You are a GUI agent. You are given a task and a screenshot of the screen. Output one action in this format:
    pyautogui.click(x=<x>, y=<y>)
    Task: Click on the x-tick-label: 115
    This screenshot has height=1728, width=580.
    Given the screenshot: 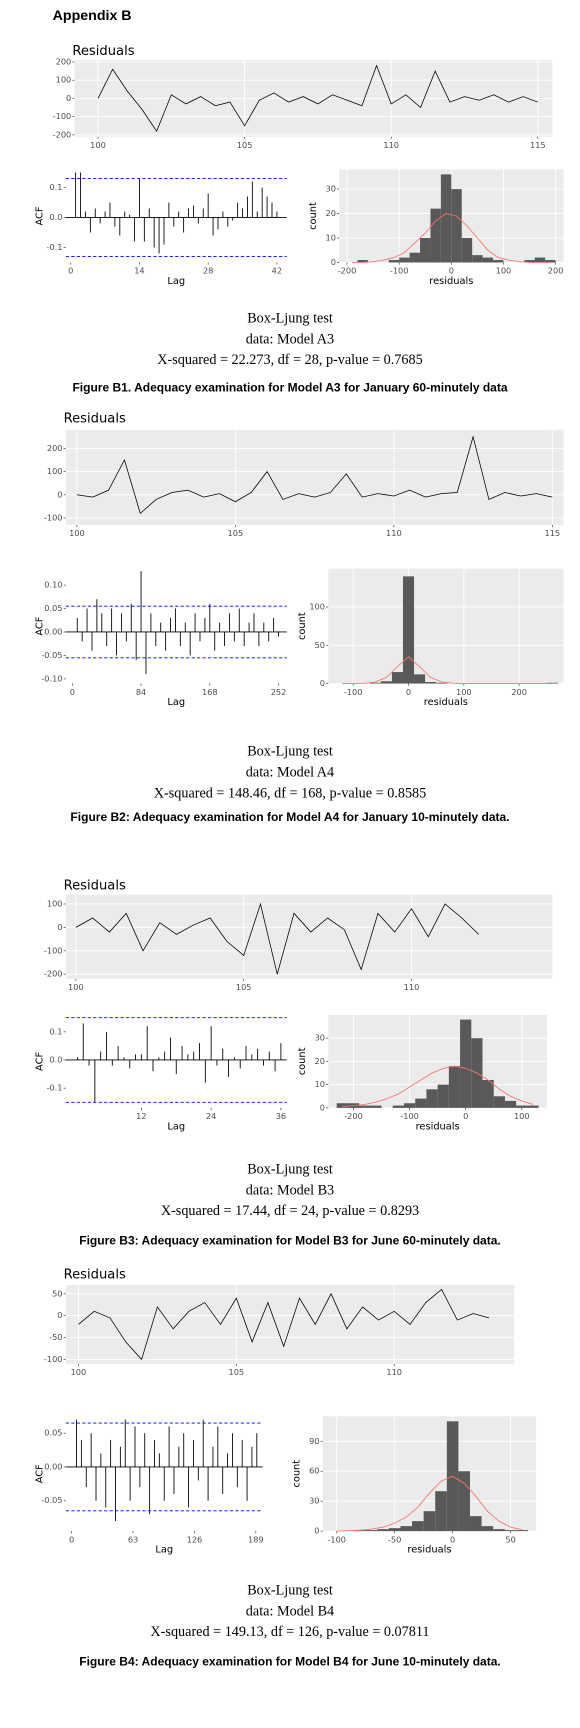 What is the action you would take?
    pyautogui.click(x=538, y=145)
    